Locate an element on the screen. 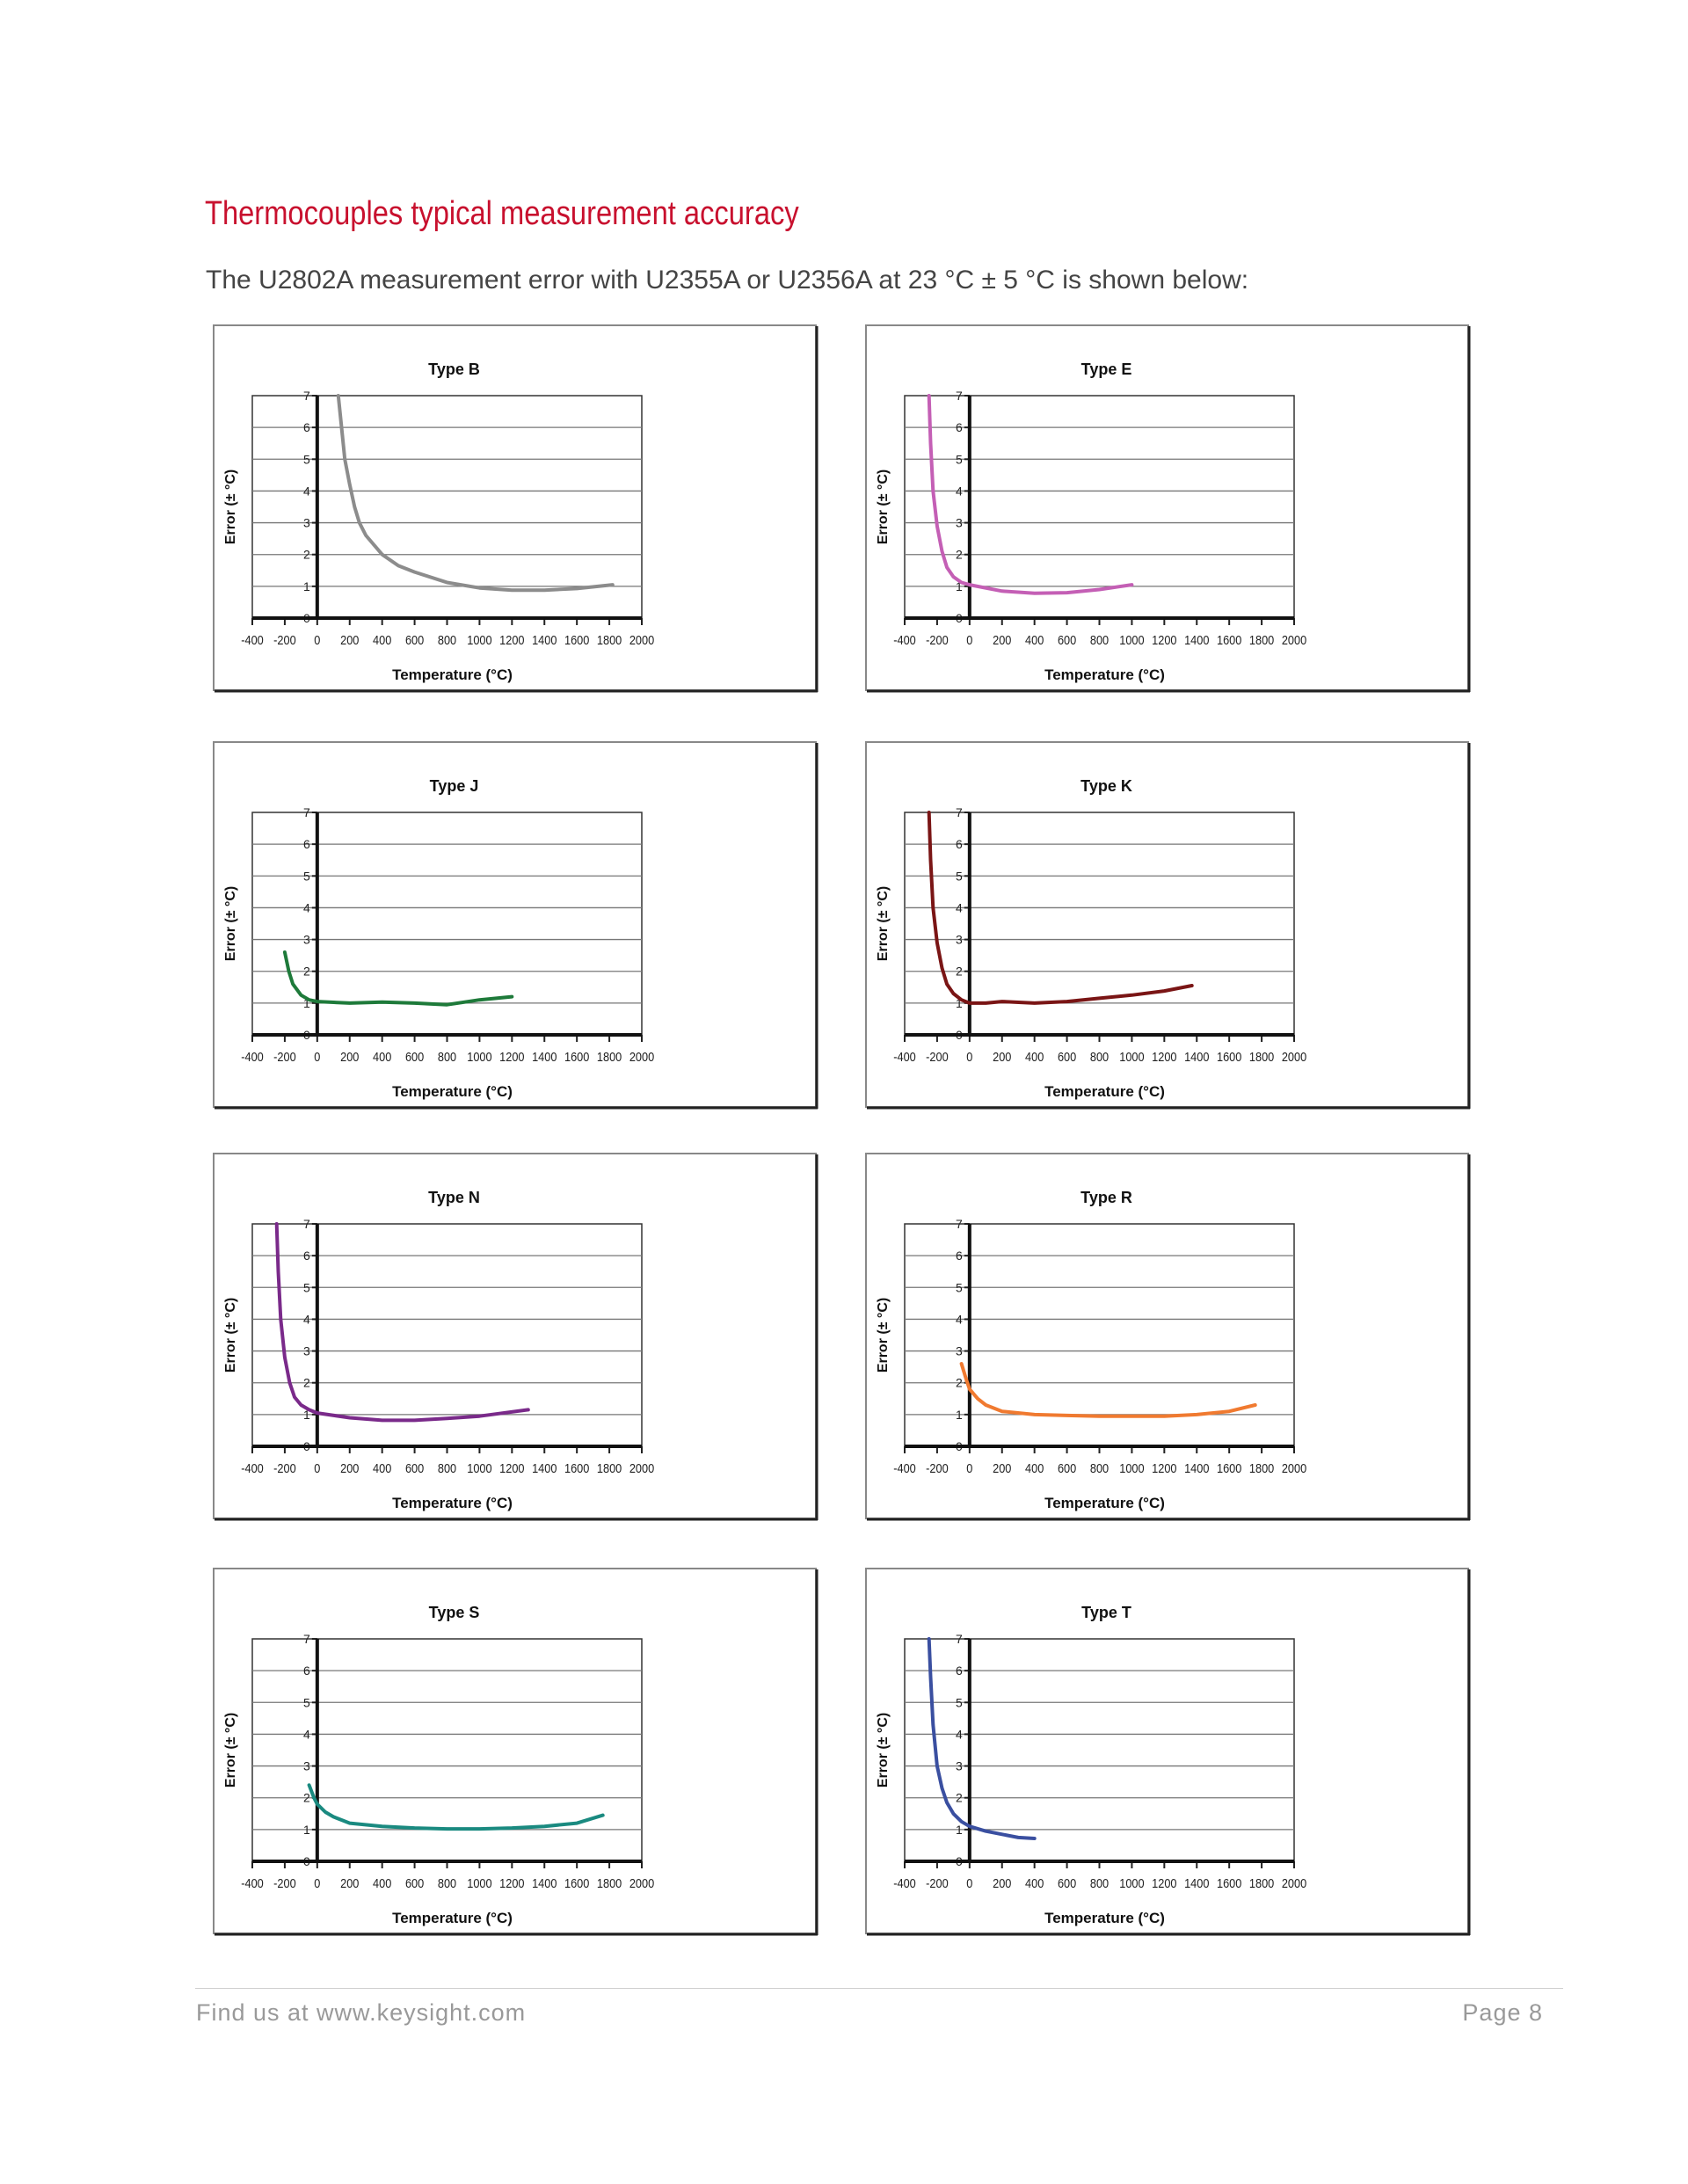  chart-title: Type J is located at coordinates (454, 786).